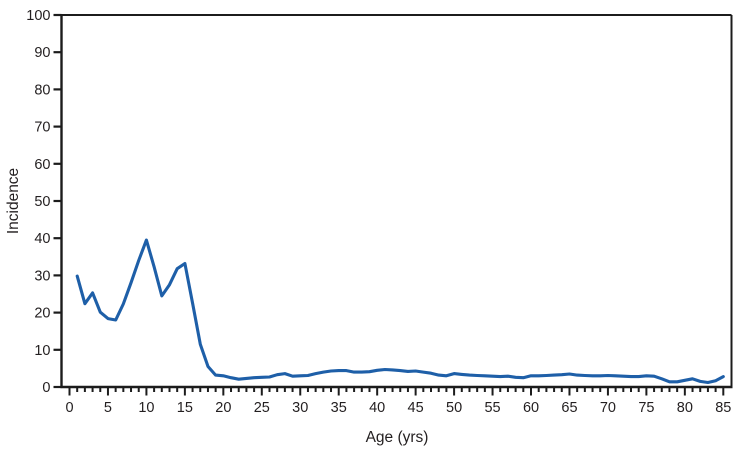 The image size is (744, 453). Describe the element at coordinates (492, 408) in the screenshot. I see `x-tick-label: 55` at that location.